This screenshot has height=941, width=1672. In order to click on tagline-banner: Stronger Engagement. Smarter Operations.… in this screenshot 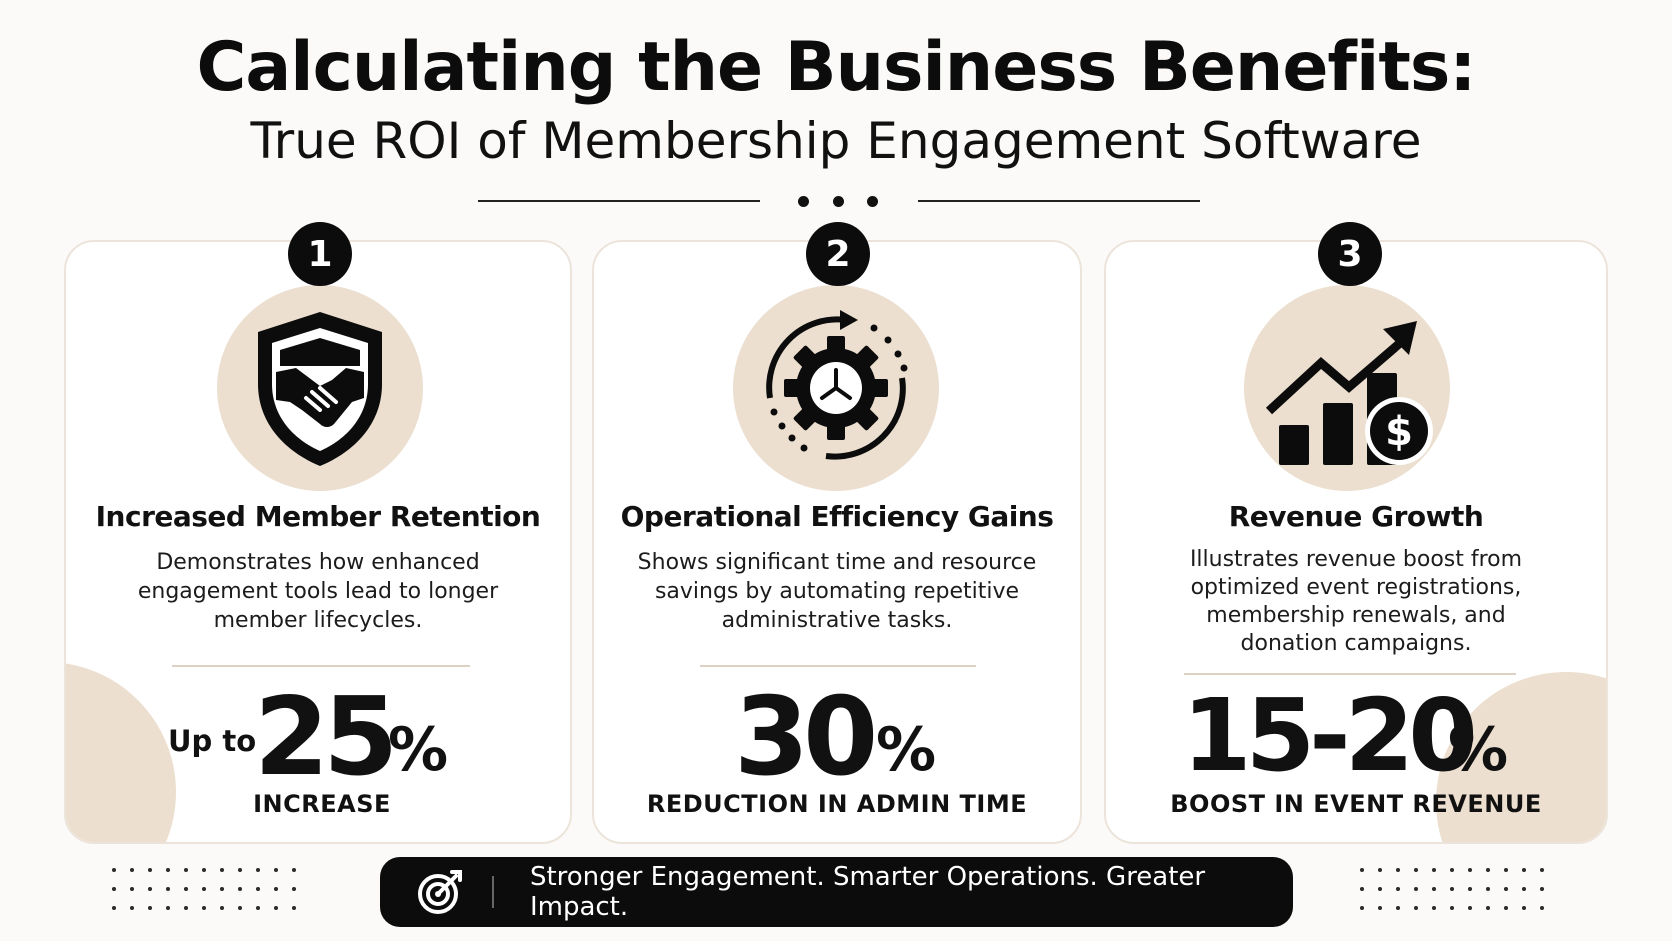, I will do `click(836, 892)`.